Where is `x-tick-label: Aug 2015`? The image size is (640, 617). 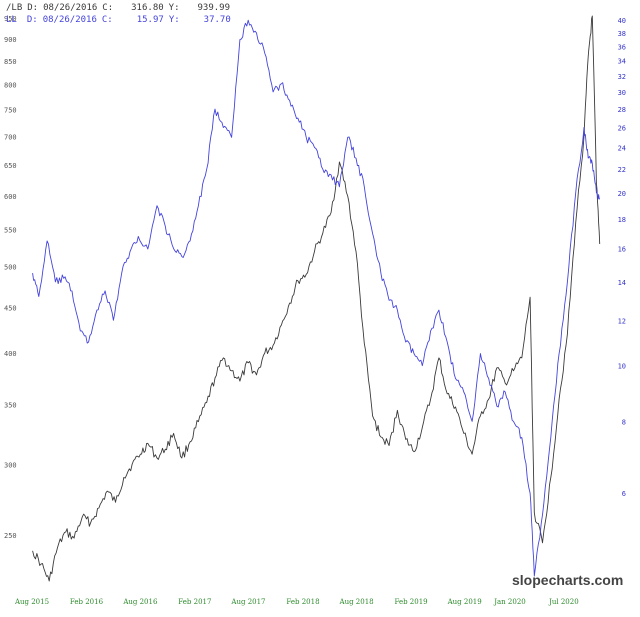
x-tick-label: Aug 2015 is located at coordinates (31, 602).